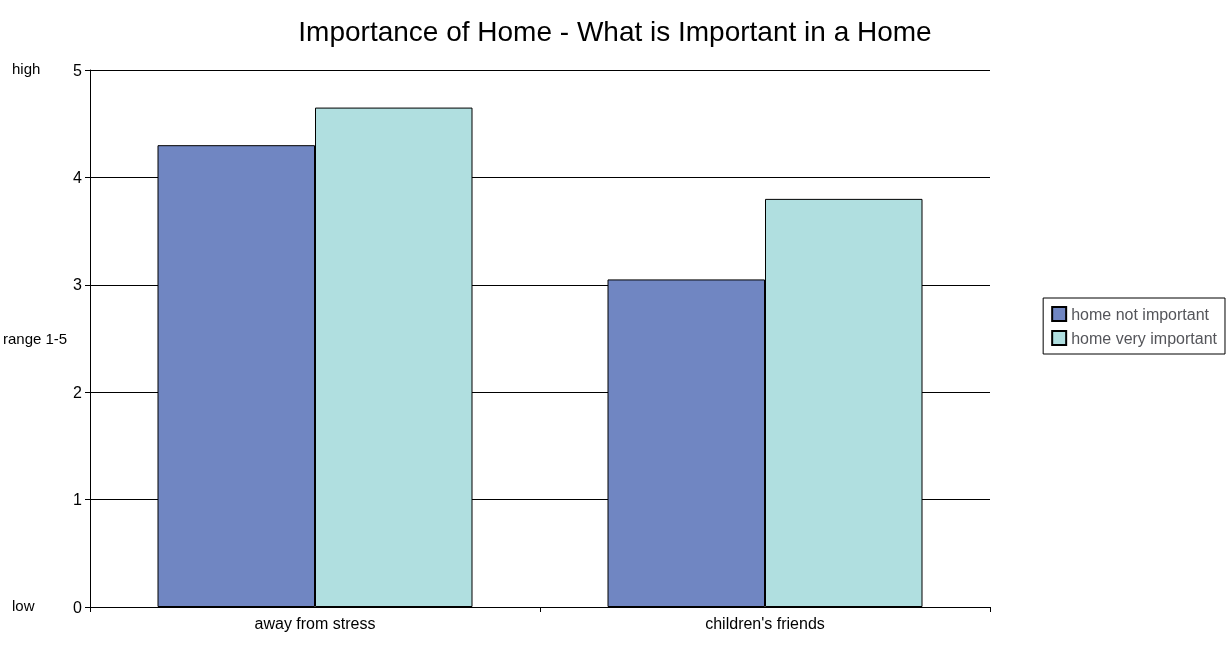 The image size is (1230, 652). Describe the element at coordinates (1140, 314) in the screenshot. I see `legend-label: home not important` at that location.